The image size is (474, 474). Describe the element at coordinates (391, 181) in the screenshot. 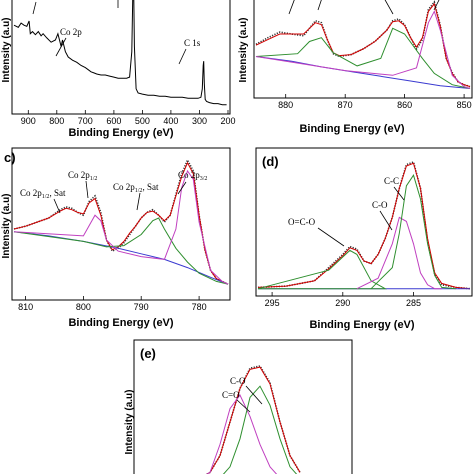

I see `panel-d-annotation-3: C-C` at that location.